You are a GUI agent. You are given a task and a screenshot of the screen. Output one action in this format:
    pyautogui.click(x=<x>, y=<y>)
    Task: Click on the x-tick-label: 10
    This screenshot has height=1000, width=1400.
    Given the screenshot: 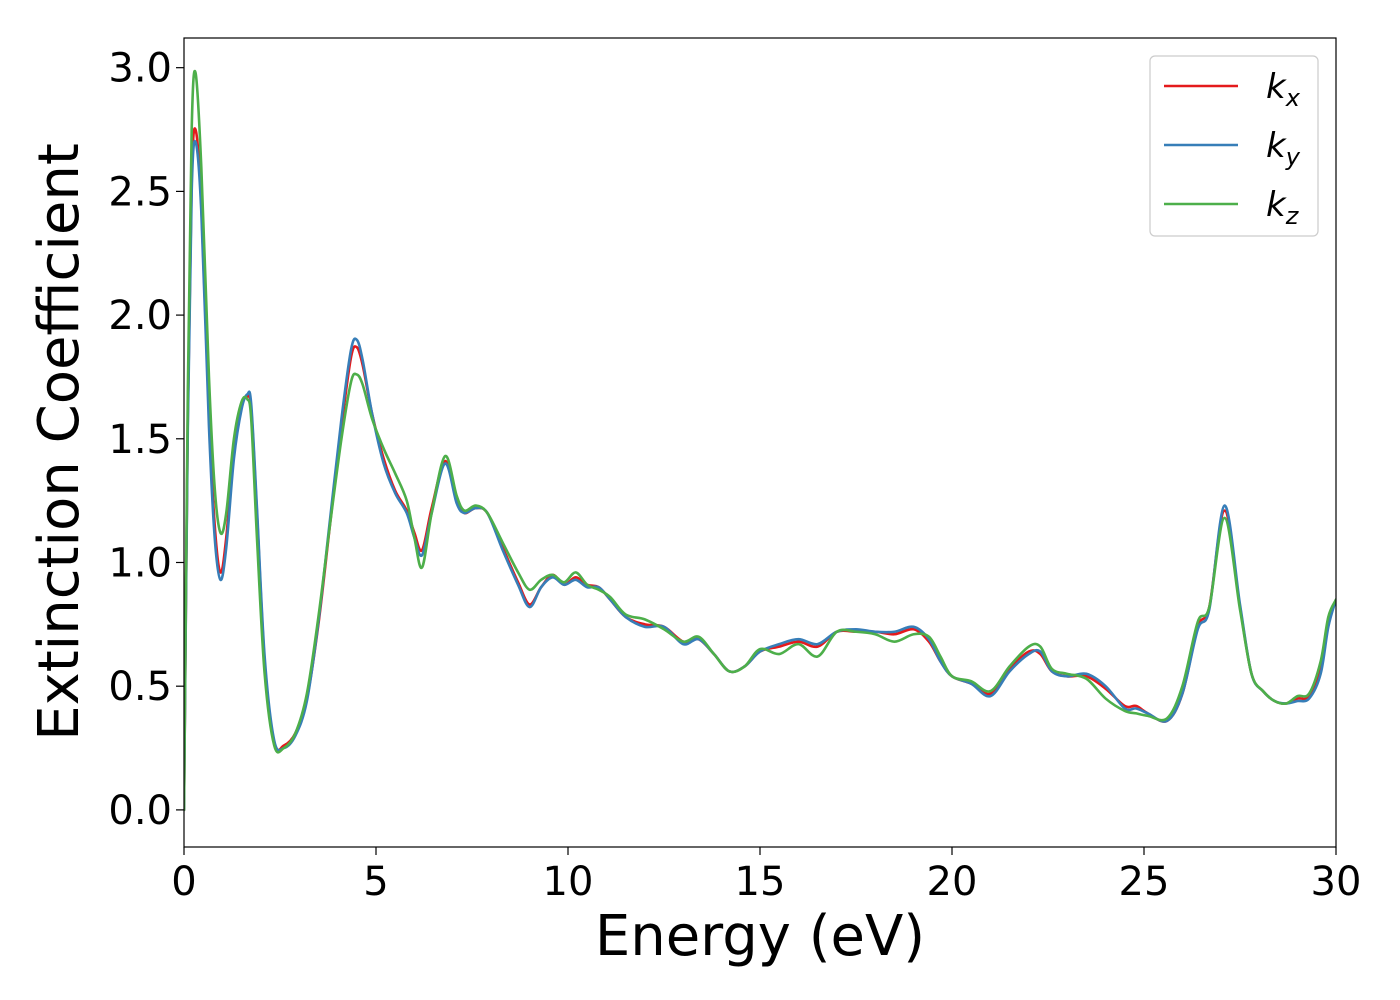 What is the action you would take?
    pyautogui.click(x=568, y=882)
    